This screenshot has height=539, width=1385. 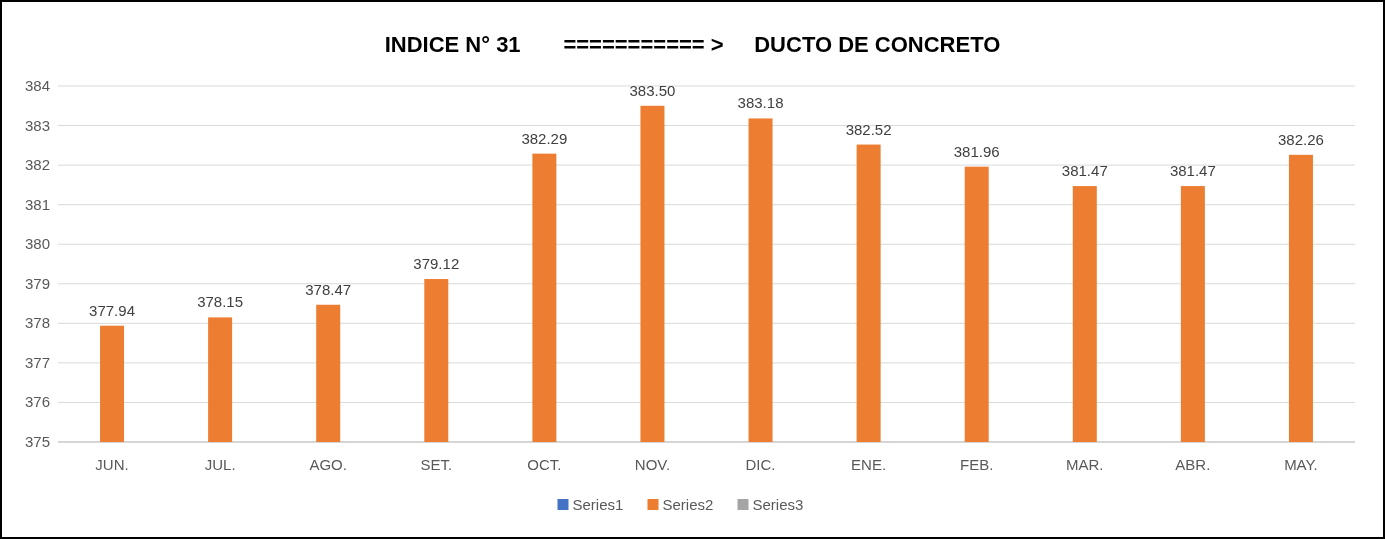 What do you see at coordinates (760, 103) in the screenshot?
I see `data-label: 383.18` at bounding box center [760, 103].